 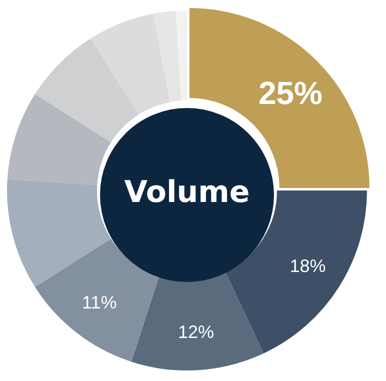 I want to click on data-label: 18%, so click(x=308, y=266).